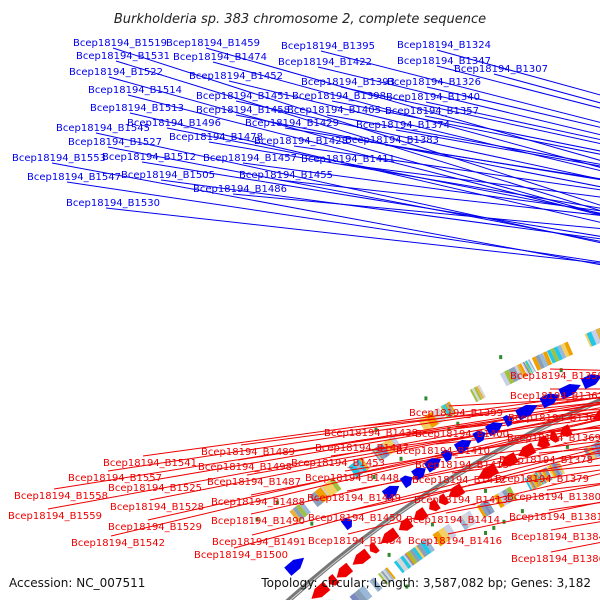  I want to click on forward-gene-label: Bcep18194_B1398, so click(339, 96).